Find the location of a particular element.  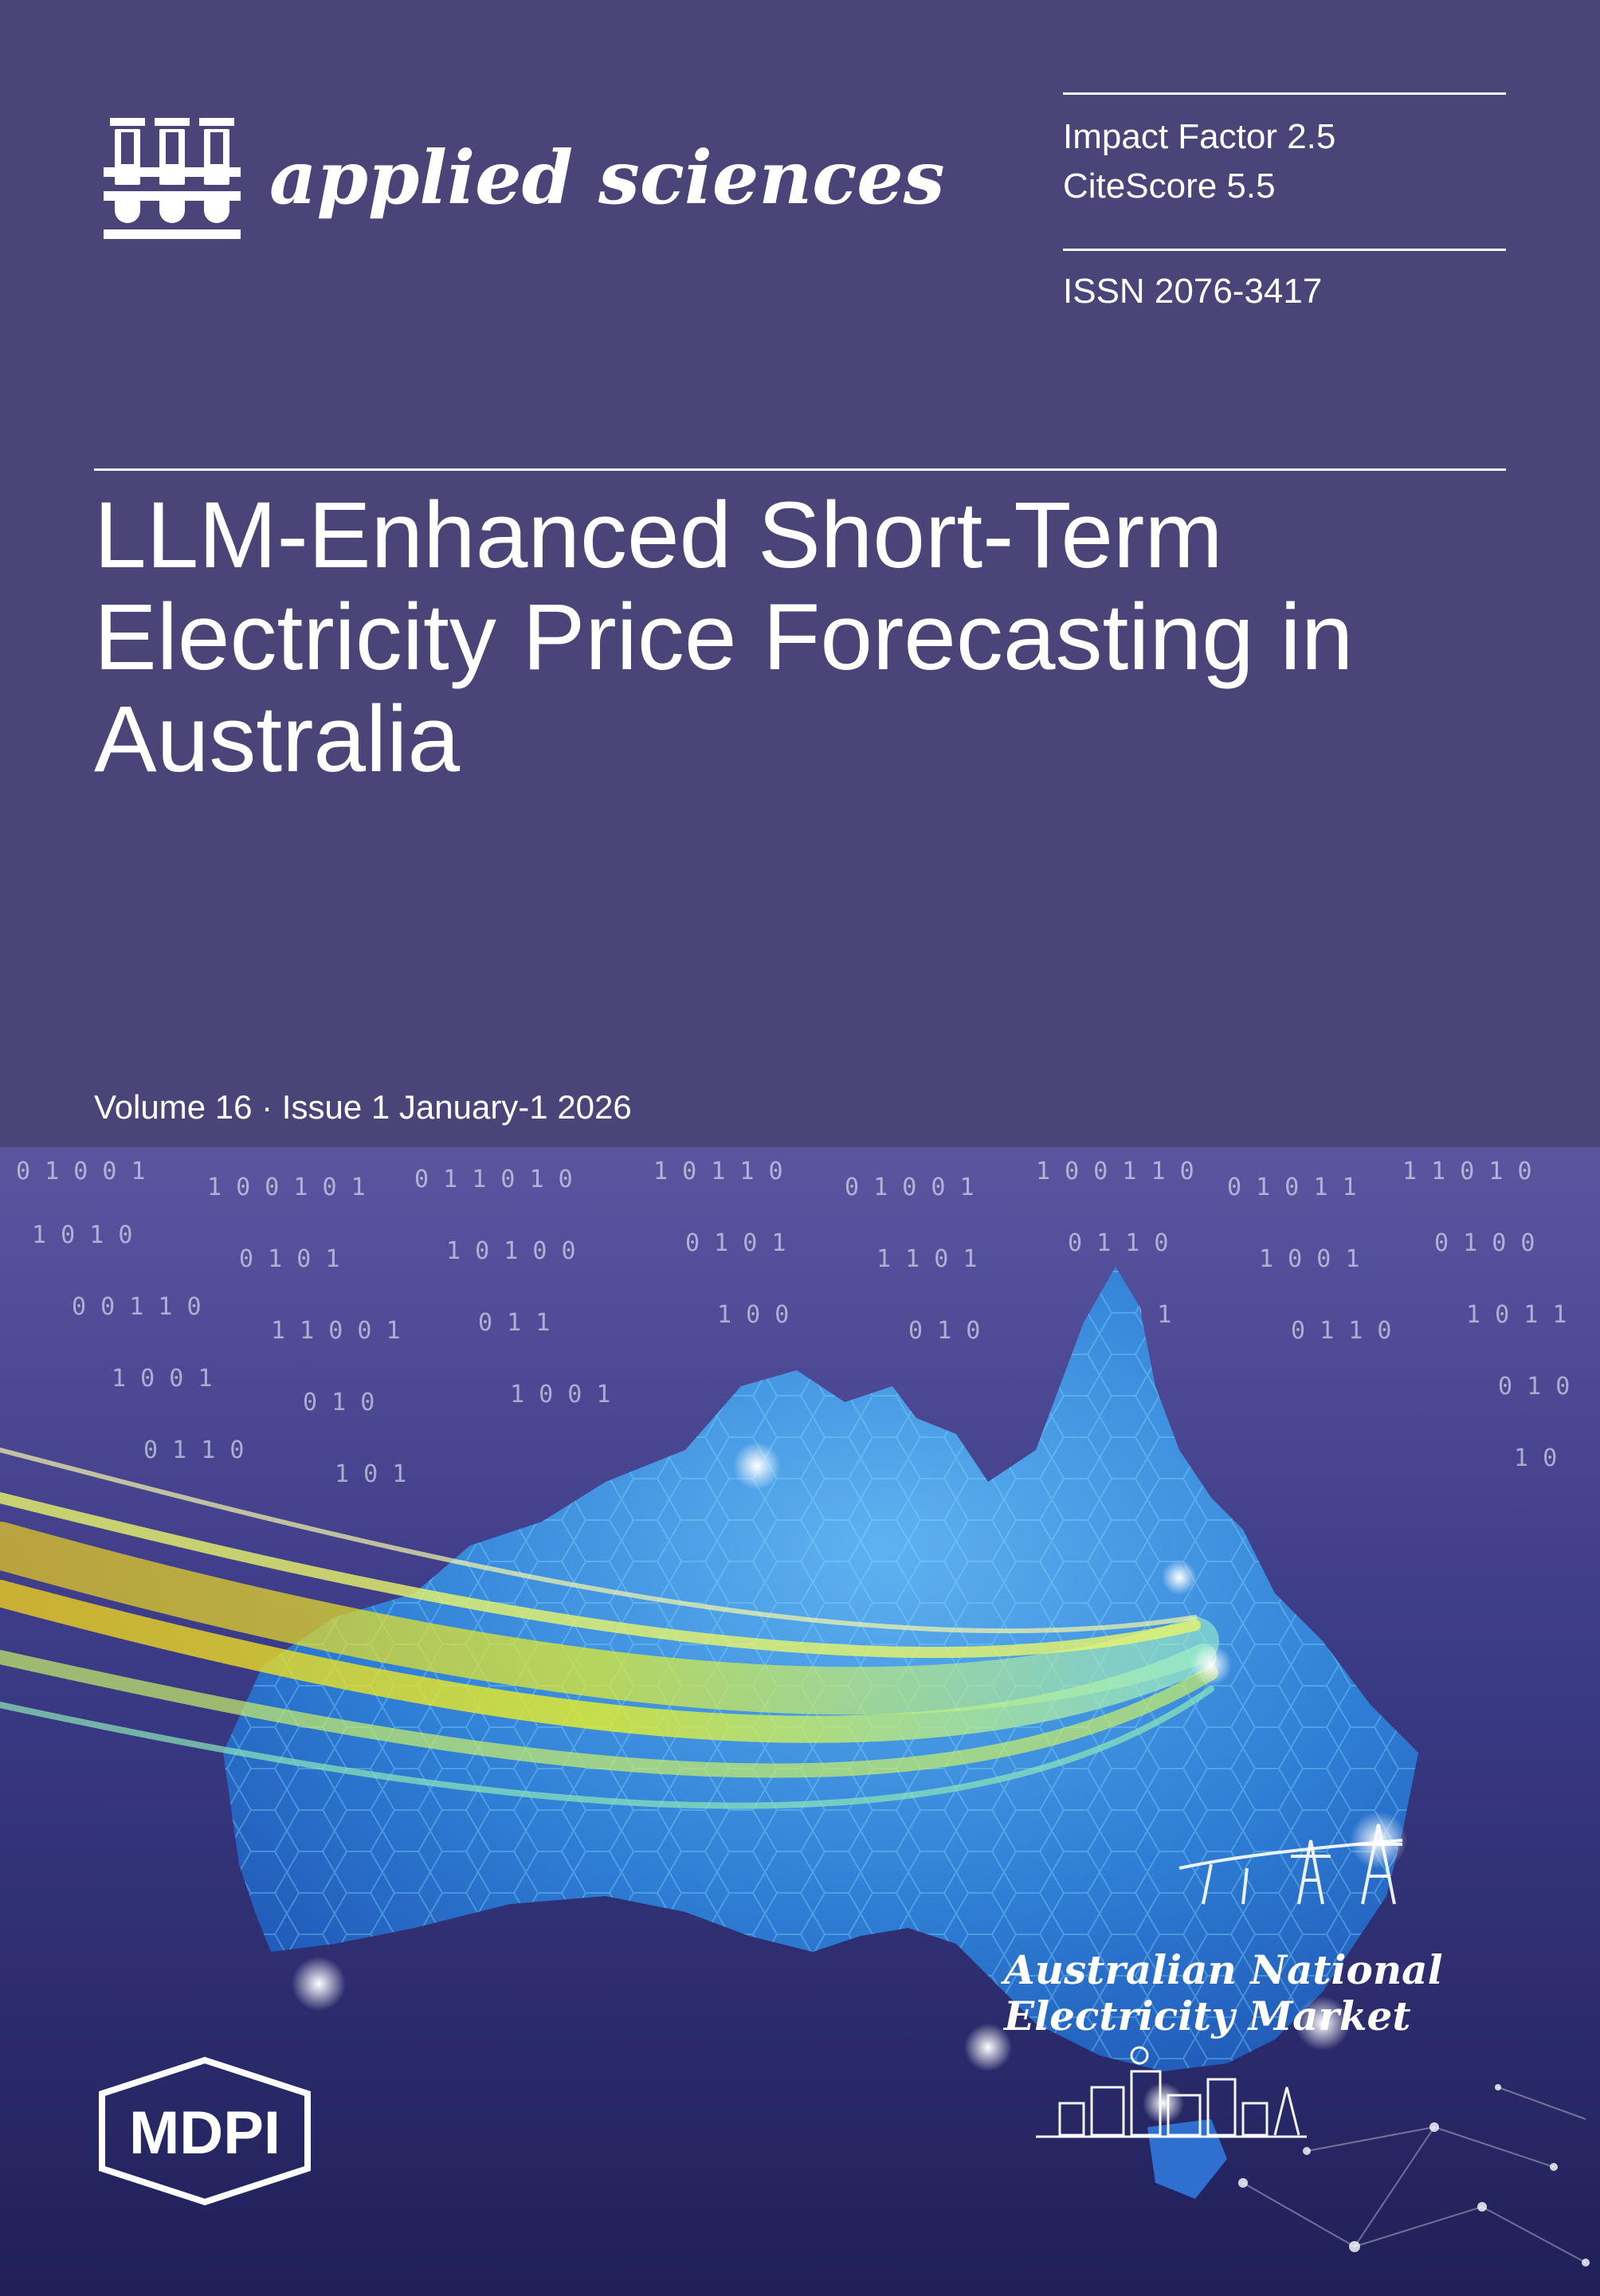

title-line-3: Australia is located at coordinates (277, 740).